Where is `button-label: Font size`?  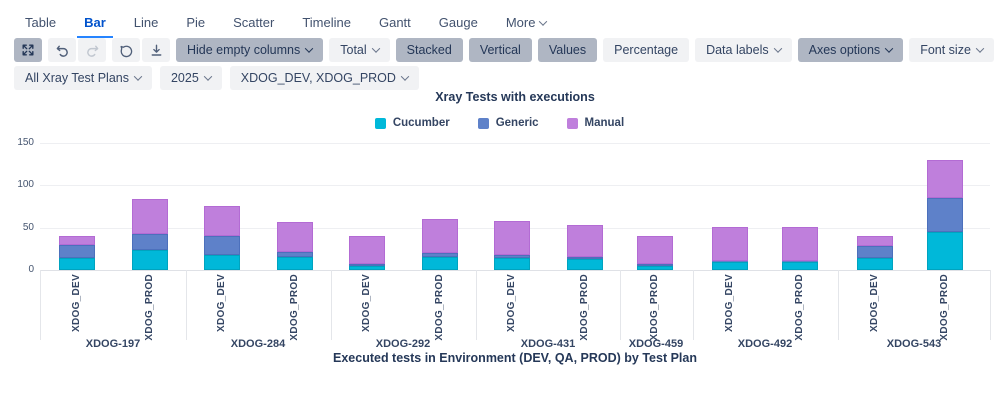 button-label: Font size is located at coordinates (945, 50).